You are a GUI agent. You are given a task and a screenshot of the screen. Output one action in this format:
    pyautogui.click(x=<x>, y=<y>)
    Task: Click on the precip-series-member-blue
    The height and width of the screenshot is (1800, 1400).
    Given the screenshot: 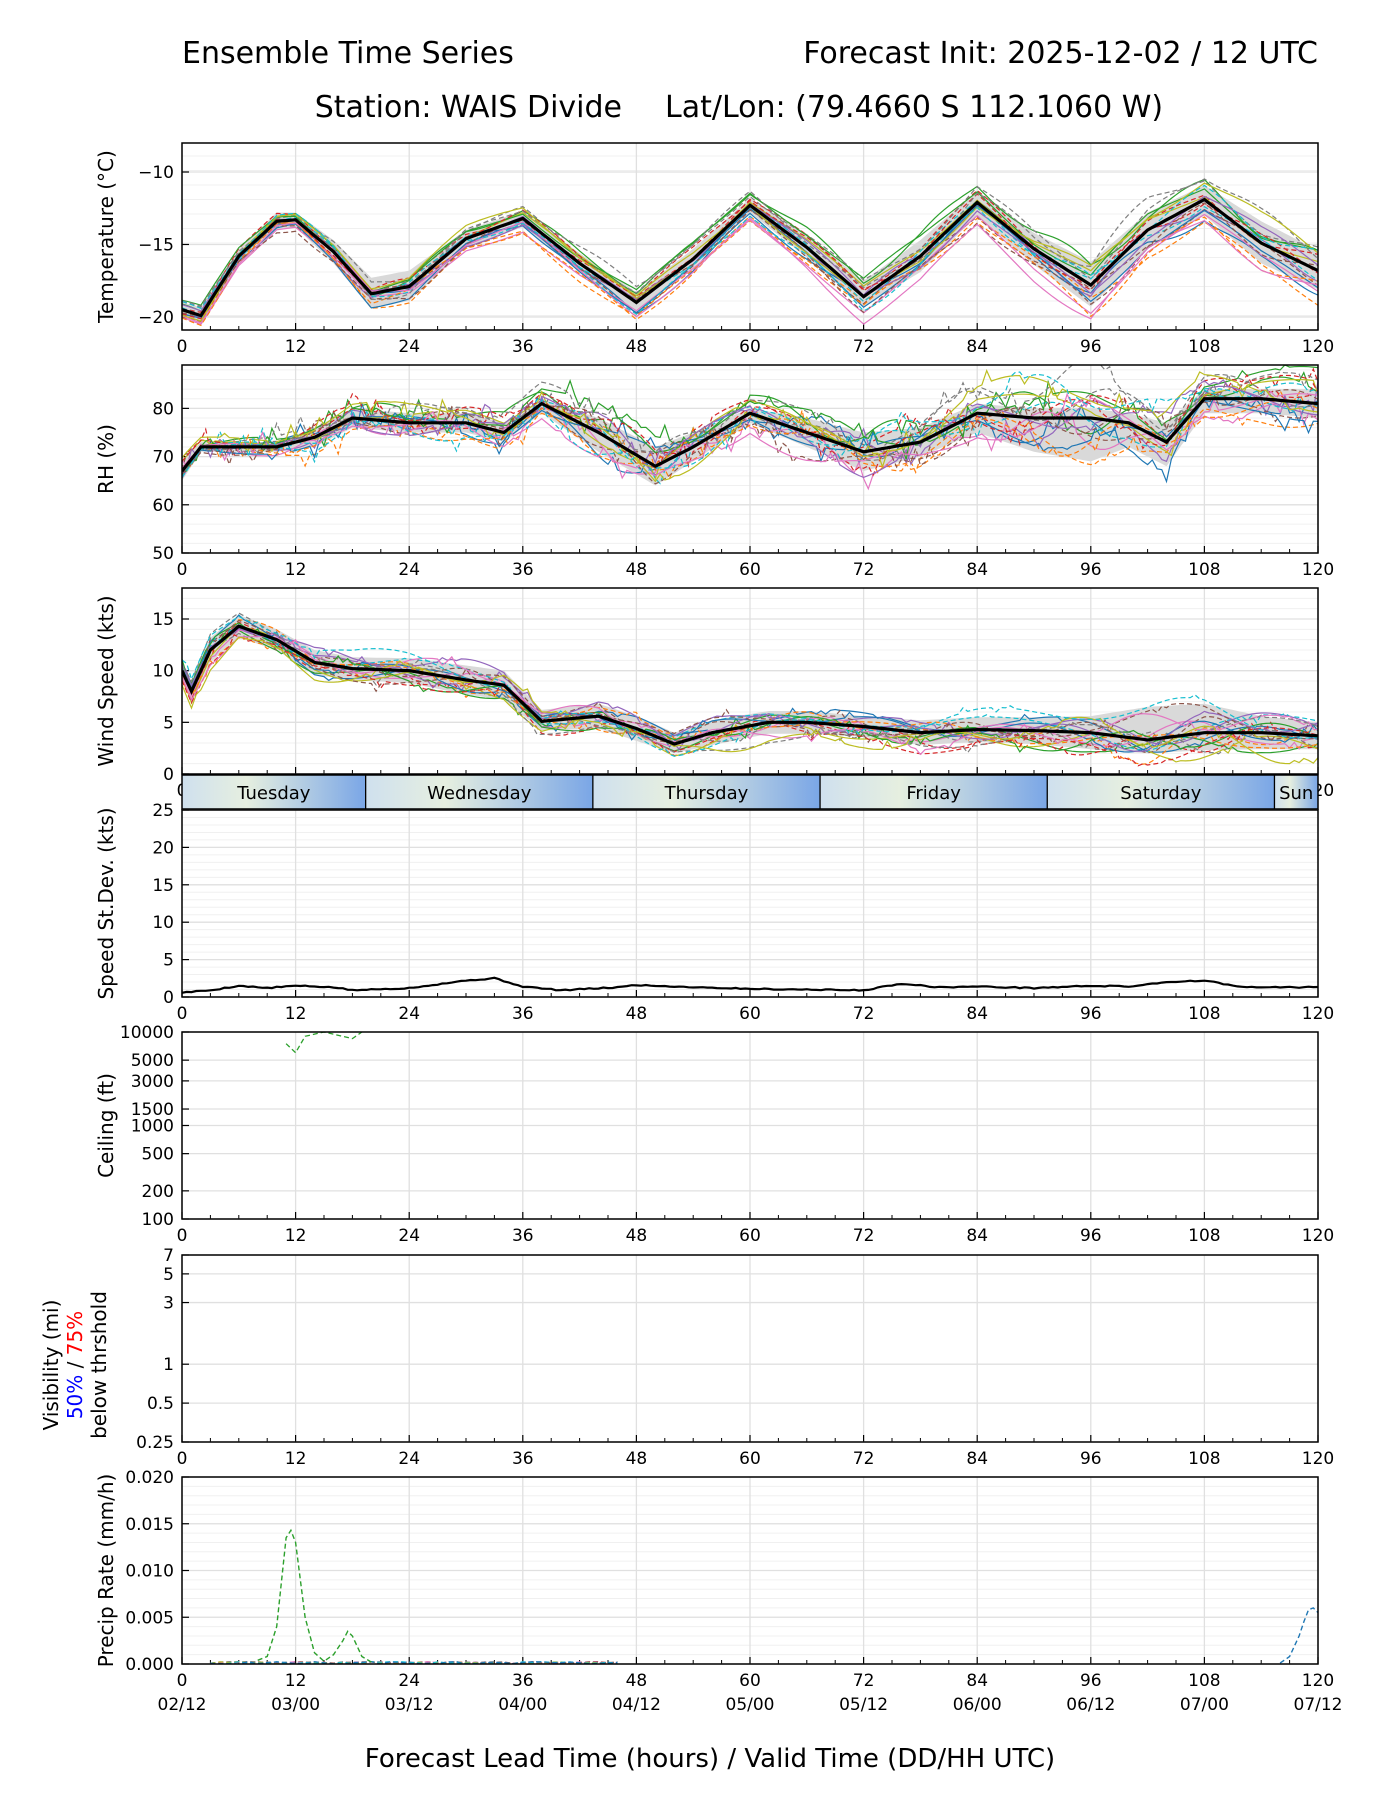 What is the action you would take?
    pyautogui.click(x=1299, y=1635)
    